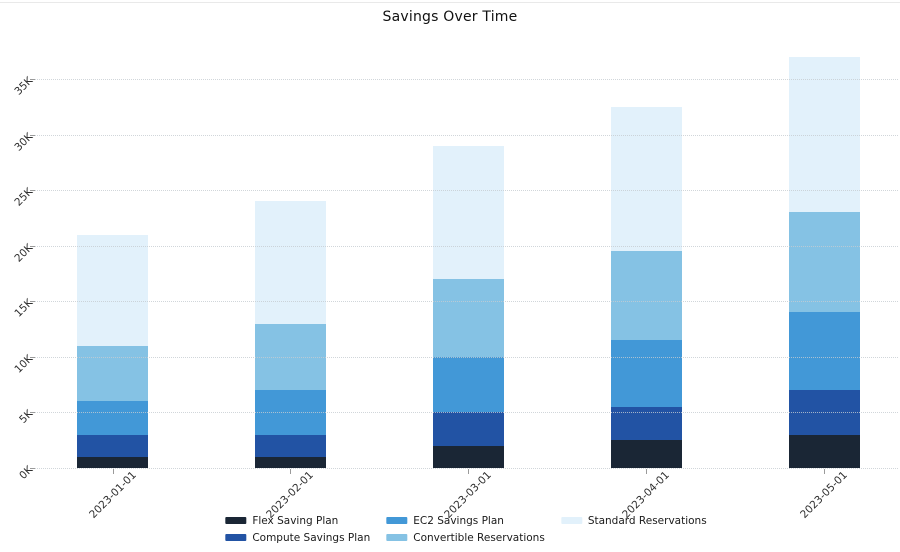 The width and height of the screenshot is (900, 552). I want to click on legend-label: EC2 Savings Plan, so click(458, 520).